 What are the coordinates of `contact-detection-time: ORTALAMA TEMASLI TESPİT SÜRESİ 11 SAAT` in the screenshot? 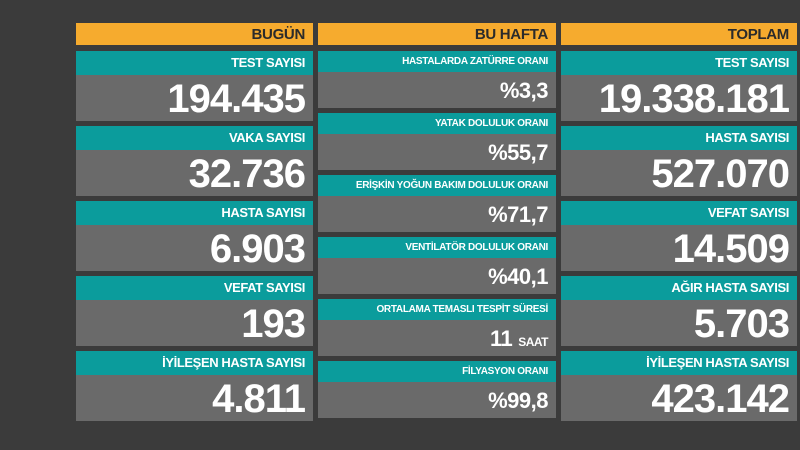 It's located at (437, 327).